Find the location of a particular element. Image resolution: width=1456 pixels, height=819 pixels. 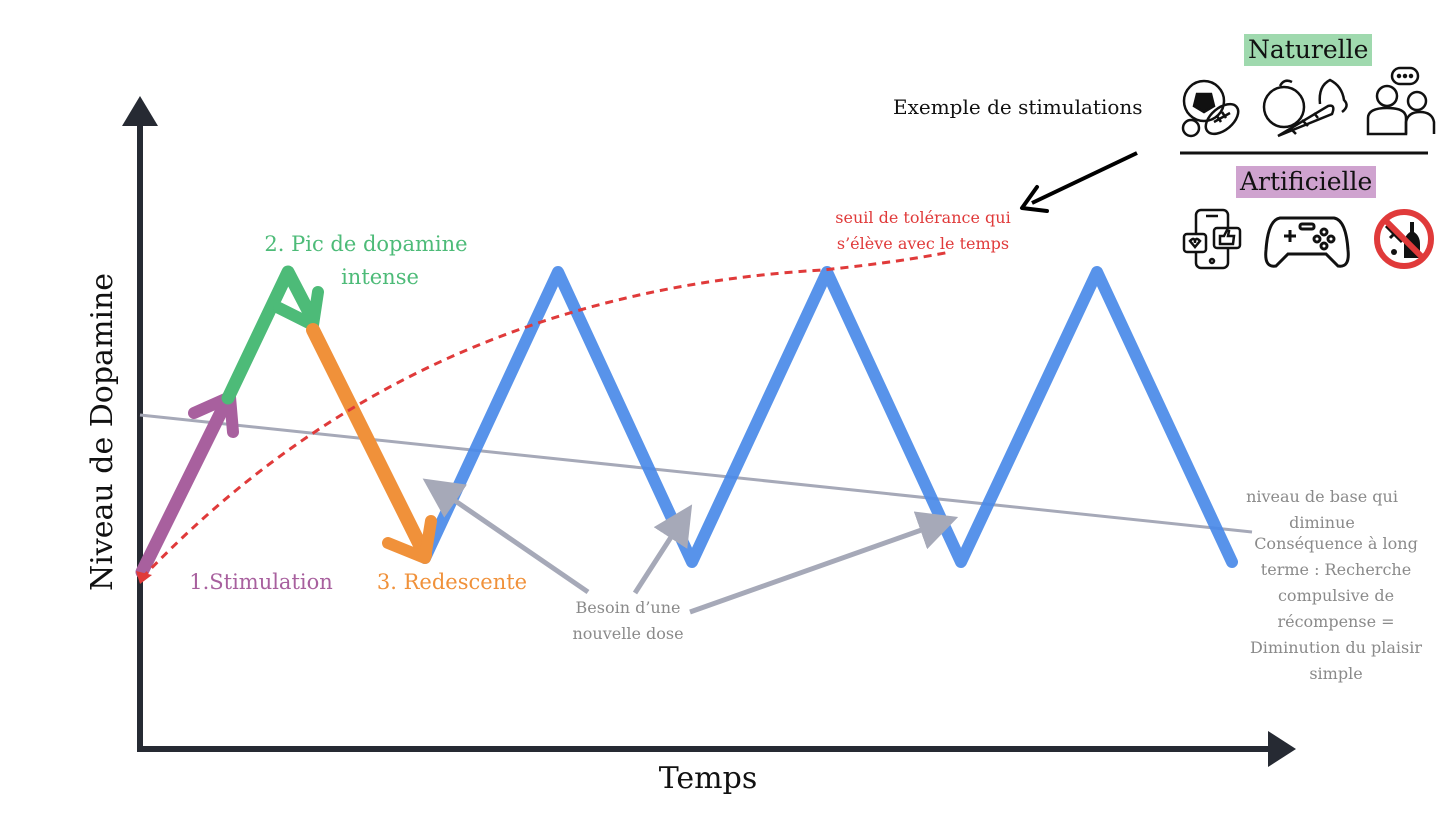

consequence-line-2: terme : Recherche is located at coordinates (1336, 569).